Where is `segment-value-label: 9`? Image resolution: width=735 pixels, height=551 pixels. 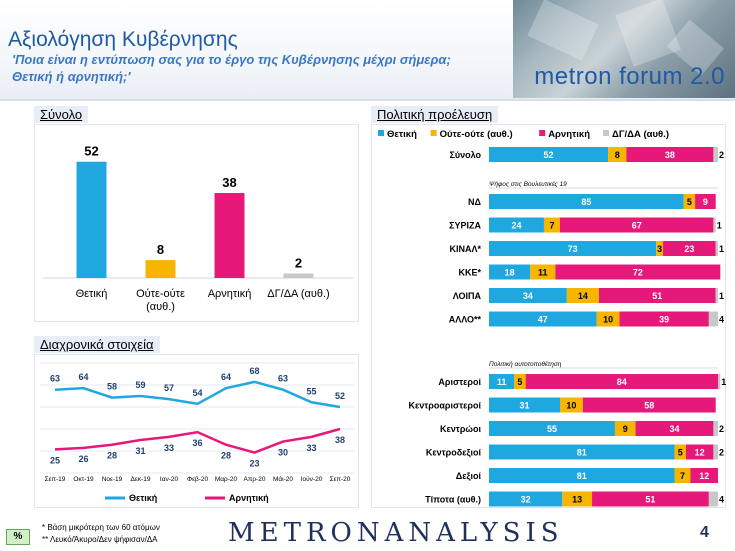 segment-value-label: 9 is located at coordinates (625, 429).